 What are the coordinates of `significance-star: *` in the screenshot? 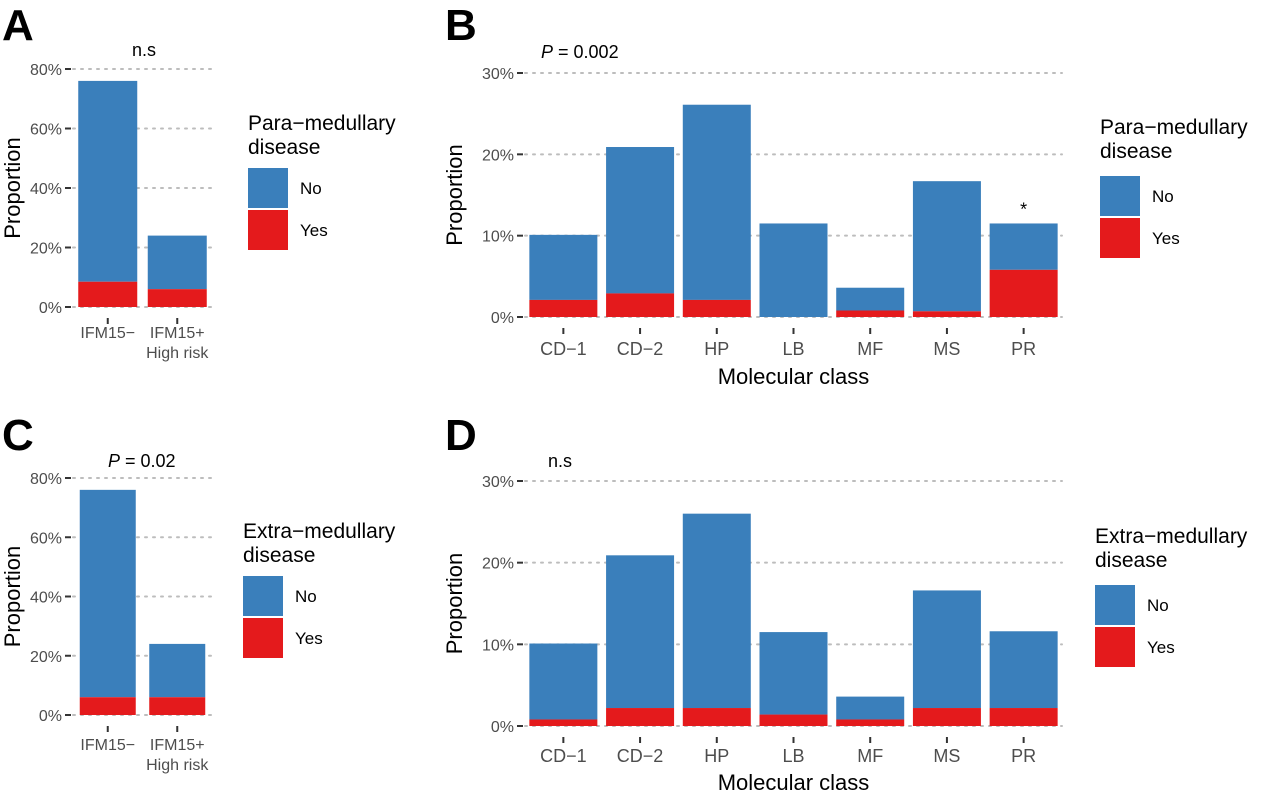 It's located at (1023, 209).